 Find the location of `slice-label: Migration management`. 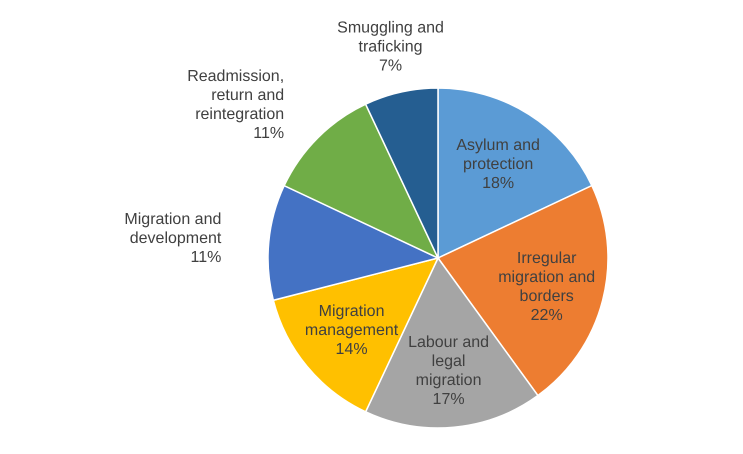

slice-label: Migration management is located at coordinates (351, 321).